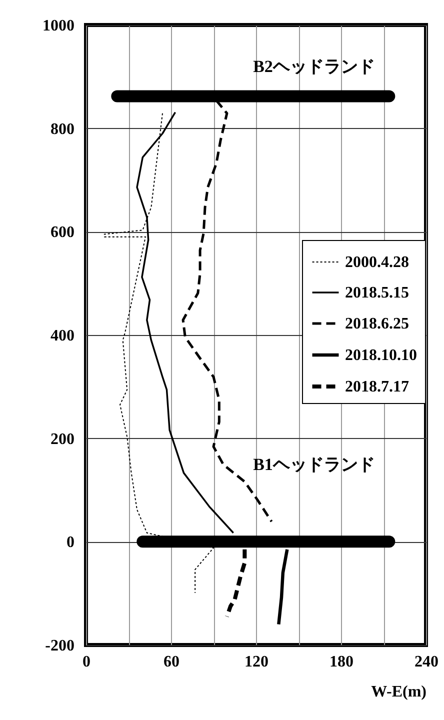 The width and height of the screenshot is (444, 720). What do you see at coordinates (377, 387) in the screenshot?
I see `legend-label: 2018.7.17` at bounding box center [377, 387].